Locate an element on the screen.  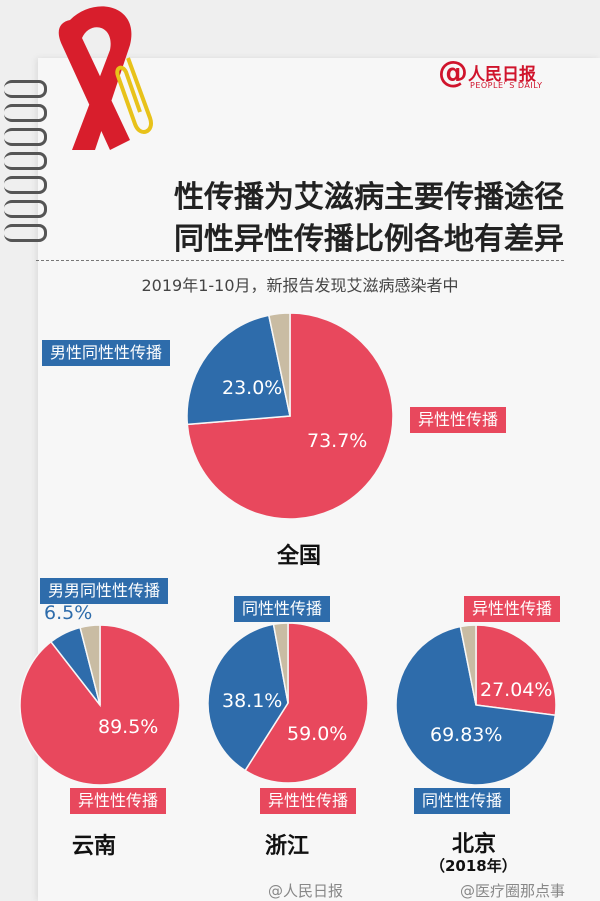
pie-2-slice-homo is located at coordinates (248, 697).